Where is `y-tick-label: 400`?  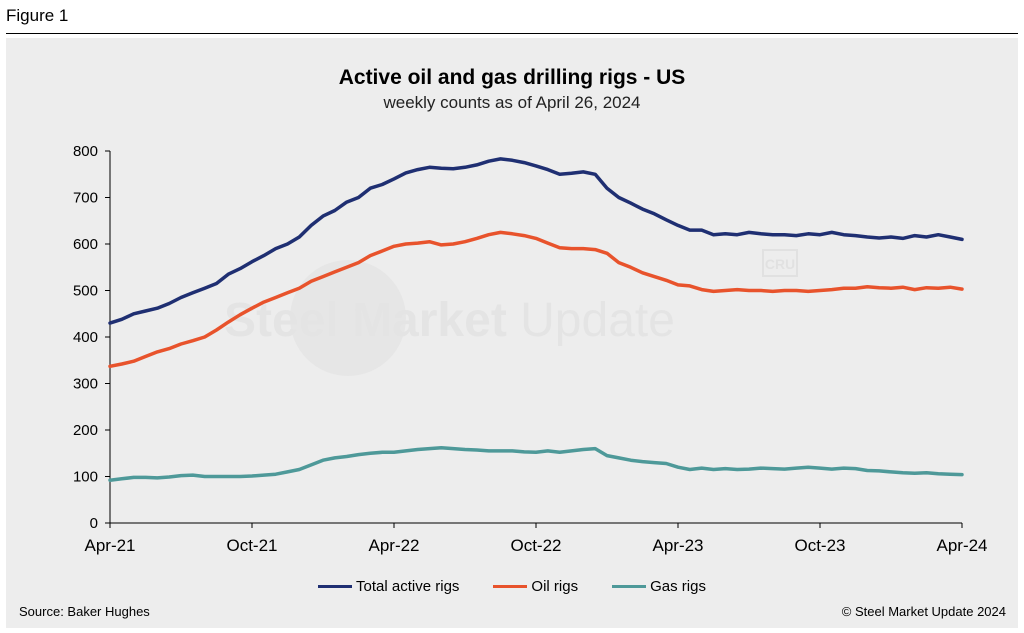 y-tick-label: 400 is located at coordinates (85, 337).